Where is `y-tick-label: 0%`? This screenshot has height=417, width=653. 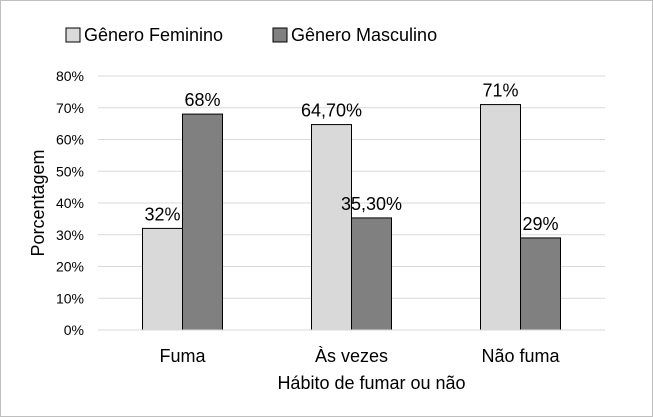
y-tick-label: 0% is located at coordinates (74, 330).